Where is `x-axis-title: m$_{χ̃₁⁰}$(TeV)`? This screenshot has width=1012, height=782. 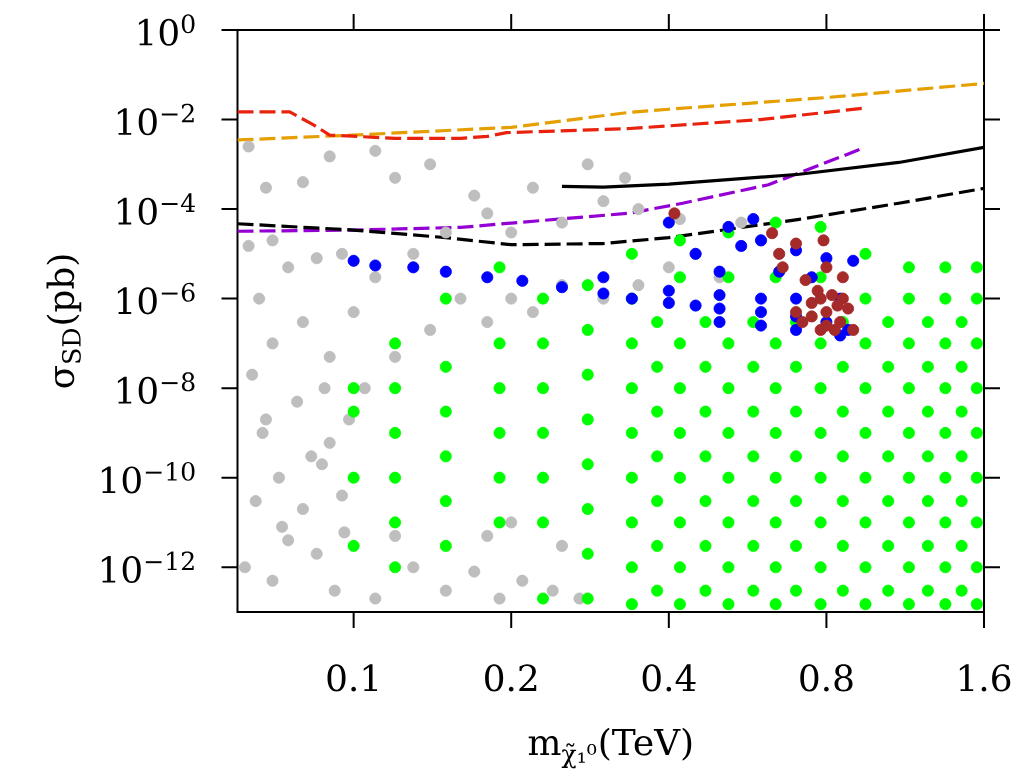 x-axis-title: m$_{χ̃₁⁰}$(TeV) is located at coordinates (610, 748).